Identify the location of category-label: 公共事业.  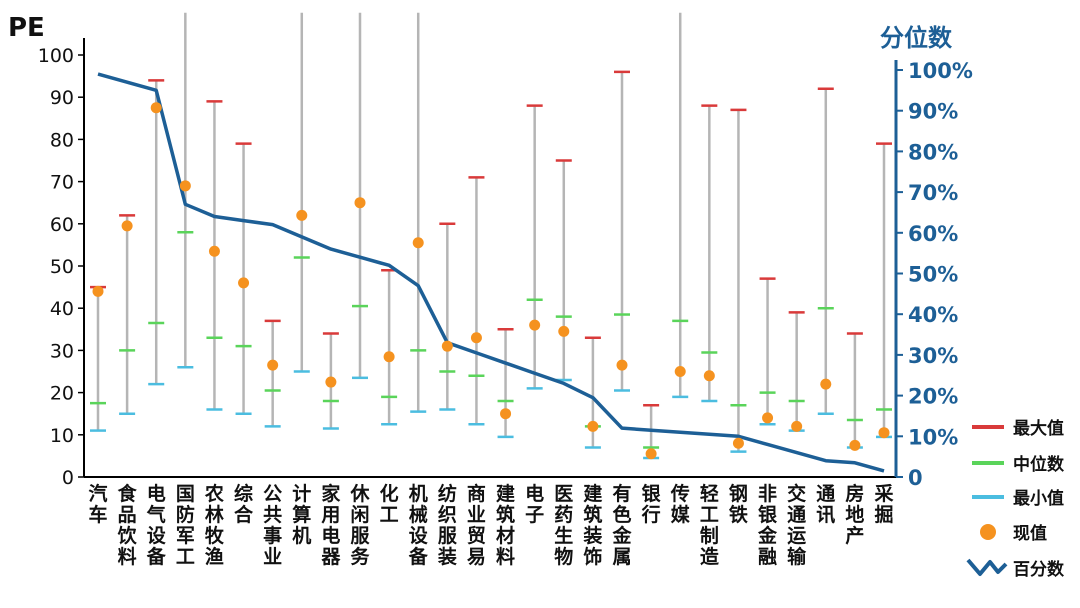
(272, 525).